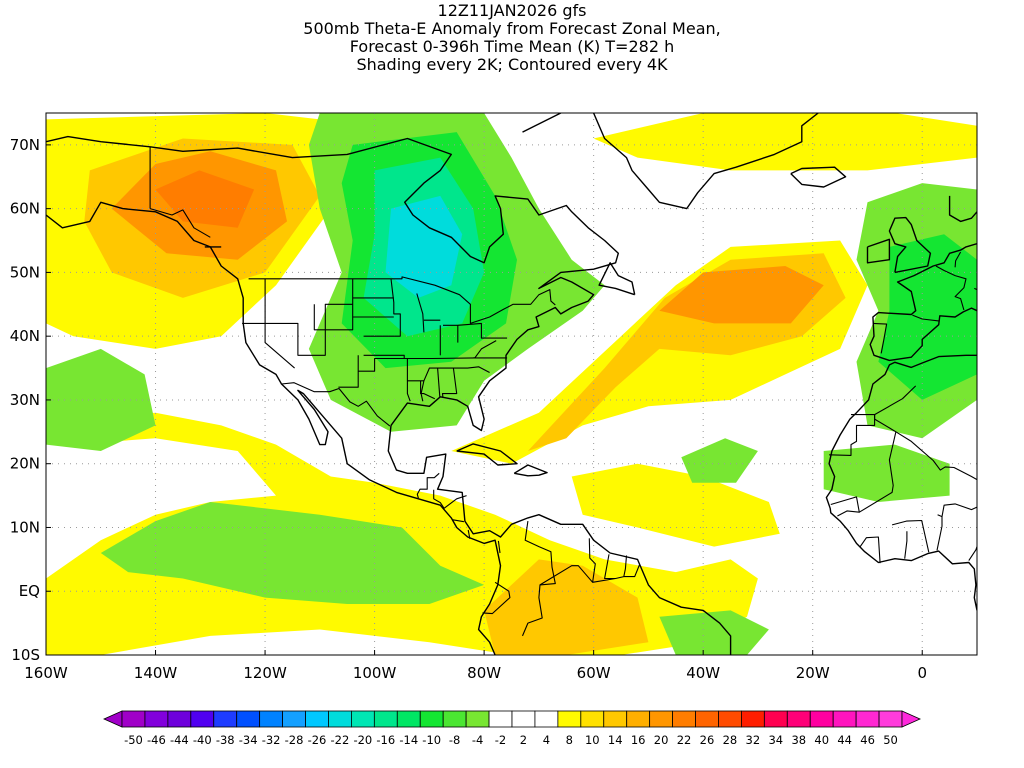 This screenshot has width=1024, height=768. What do you see at coordinates (675, 505) in the screenshot?
I see `warm-anomaly-central-atlantic` at bounding box center [675, 505].